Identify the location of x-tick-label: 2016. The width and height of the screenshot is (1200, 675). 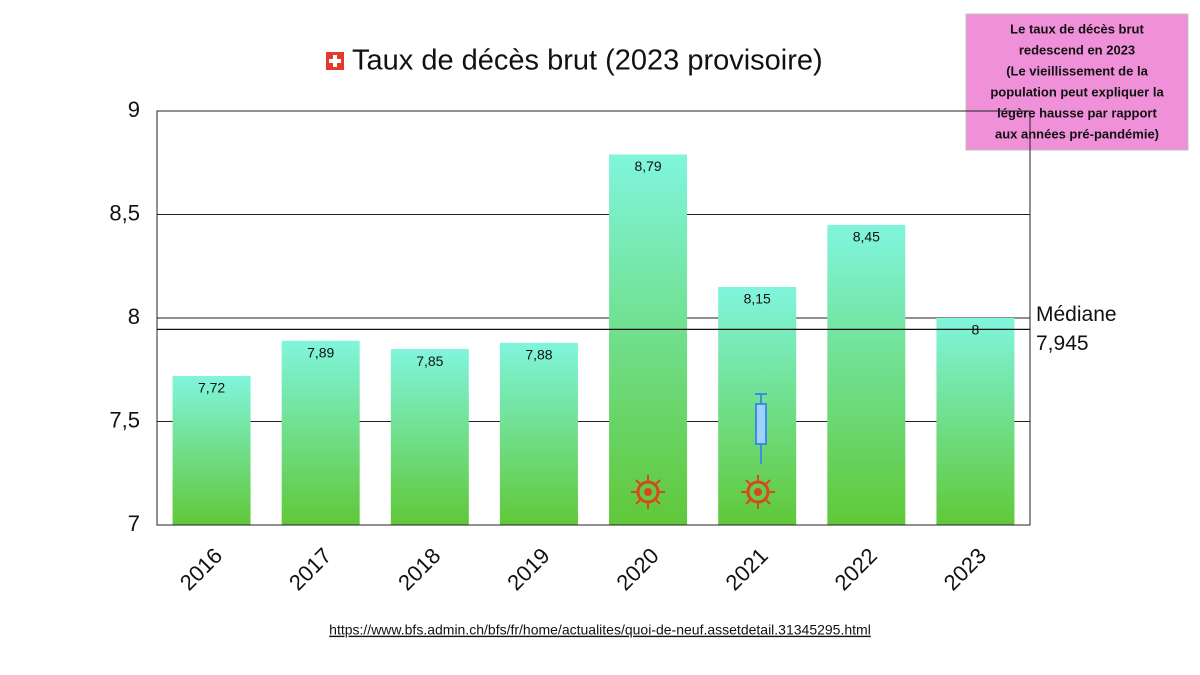
(201, 569).